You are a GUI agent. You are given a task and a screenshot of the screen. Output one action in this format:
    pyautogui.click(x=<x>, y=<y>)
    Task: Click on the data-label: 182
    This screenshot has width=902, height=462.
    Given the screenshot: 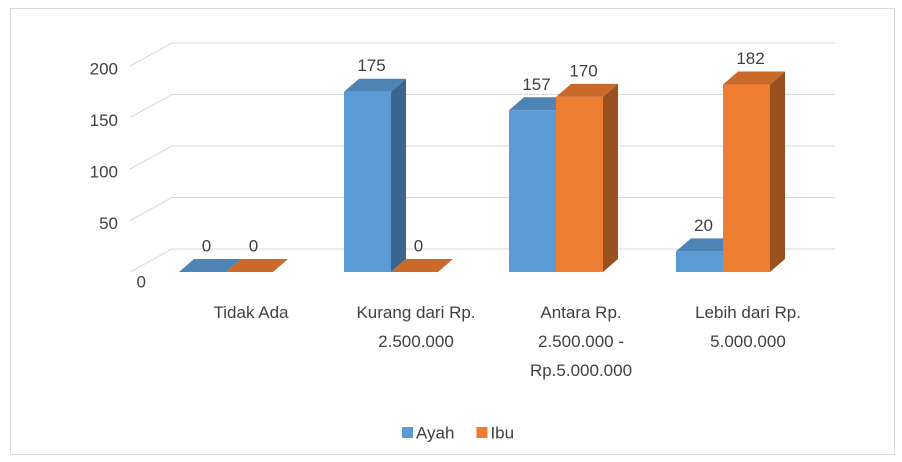 What is the action you would take?
    pyautogui.click(x=750, y=58)
    